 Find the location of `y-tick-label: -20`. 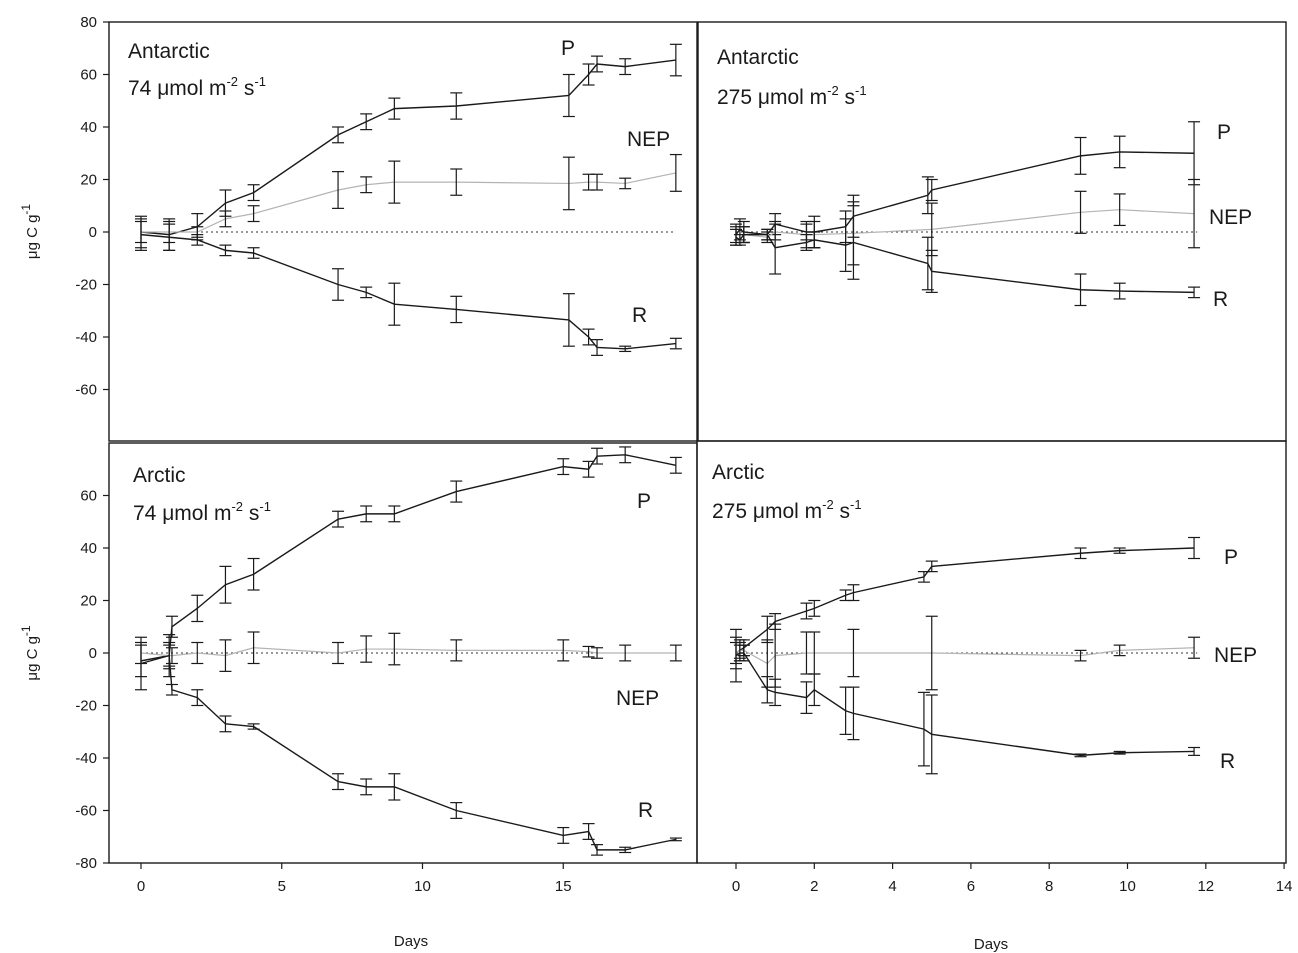

y-tick-label: -20 is located at coordinates (86, 285).